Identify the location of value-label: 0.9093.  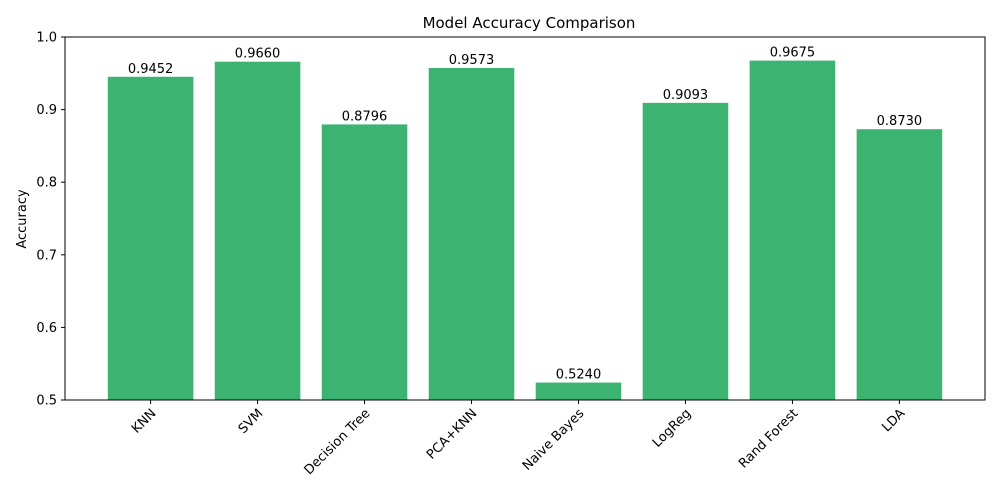
(686, 95).